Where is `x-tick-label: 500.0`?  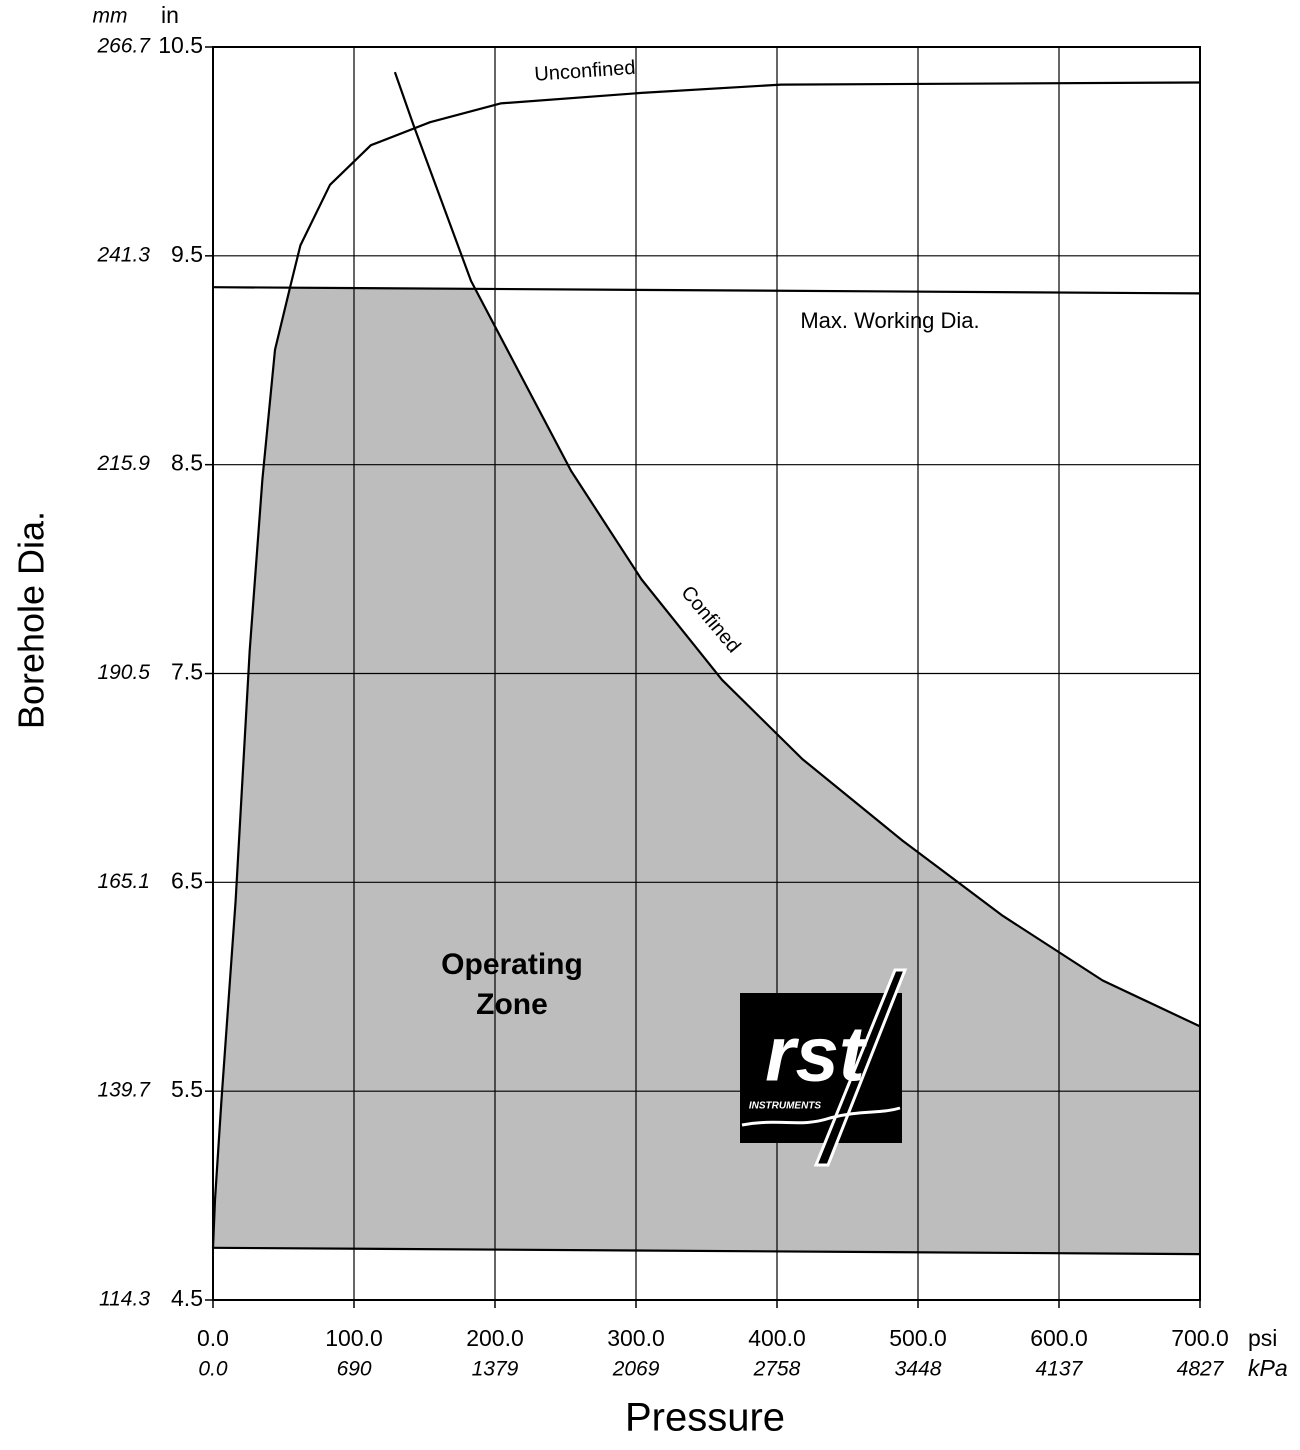 x-tick-label: 500.0 is located at coordinates (918, 1338).